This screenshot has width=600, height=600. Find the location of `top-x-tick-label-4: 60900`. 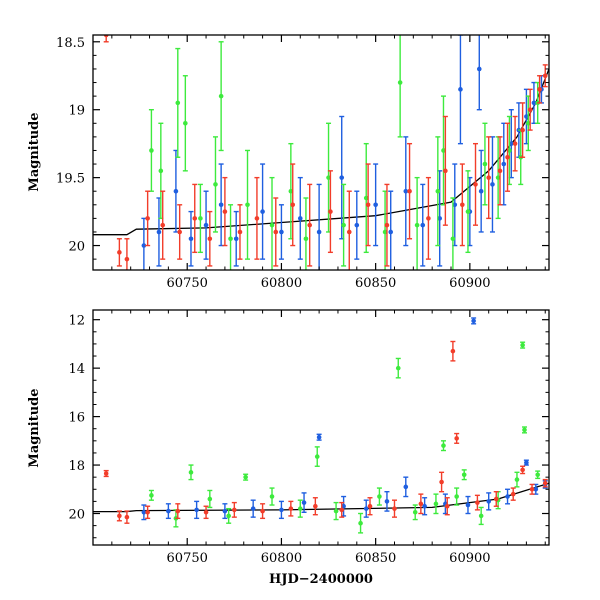

top-x-tick-label-4: 60900 is located at coordinates (469, 283).